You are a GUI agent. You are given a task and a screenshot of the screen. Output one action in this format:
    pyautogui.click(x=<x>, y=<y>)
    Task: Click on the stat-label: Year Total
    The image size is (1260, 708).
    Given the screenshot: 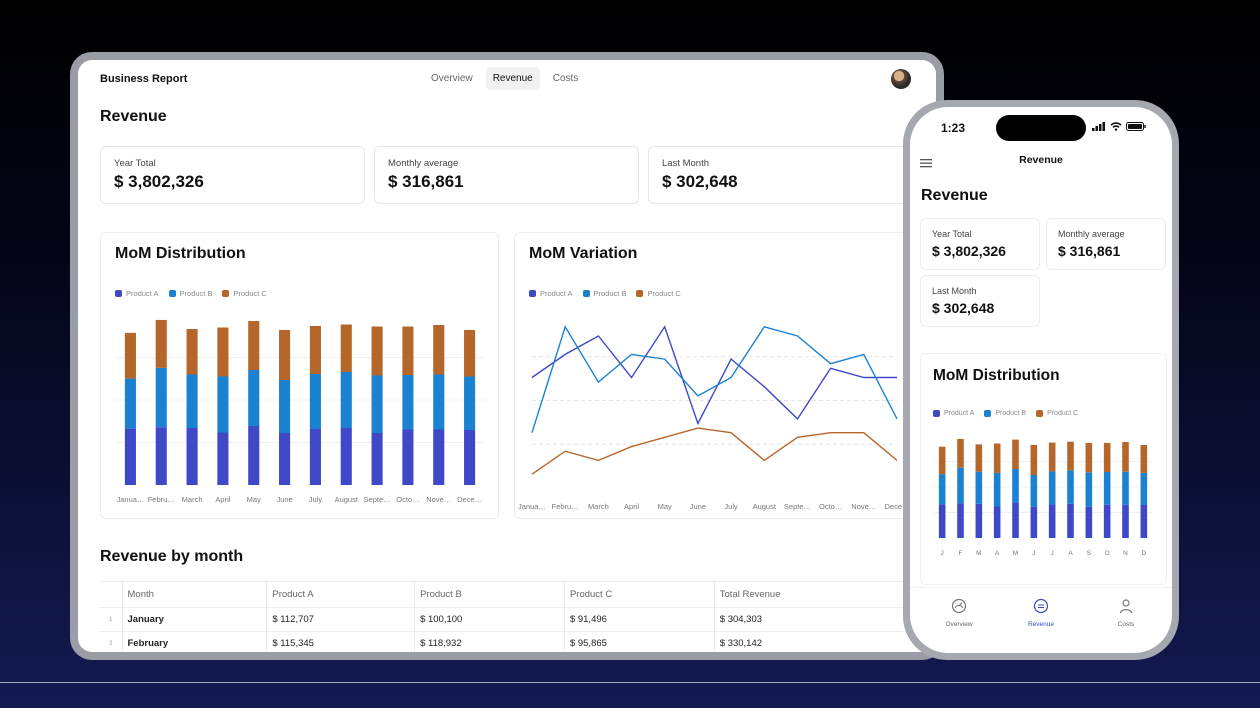 What is the action you would take?
    pyautogui.click(x=952, y=234)
    